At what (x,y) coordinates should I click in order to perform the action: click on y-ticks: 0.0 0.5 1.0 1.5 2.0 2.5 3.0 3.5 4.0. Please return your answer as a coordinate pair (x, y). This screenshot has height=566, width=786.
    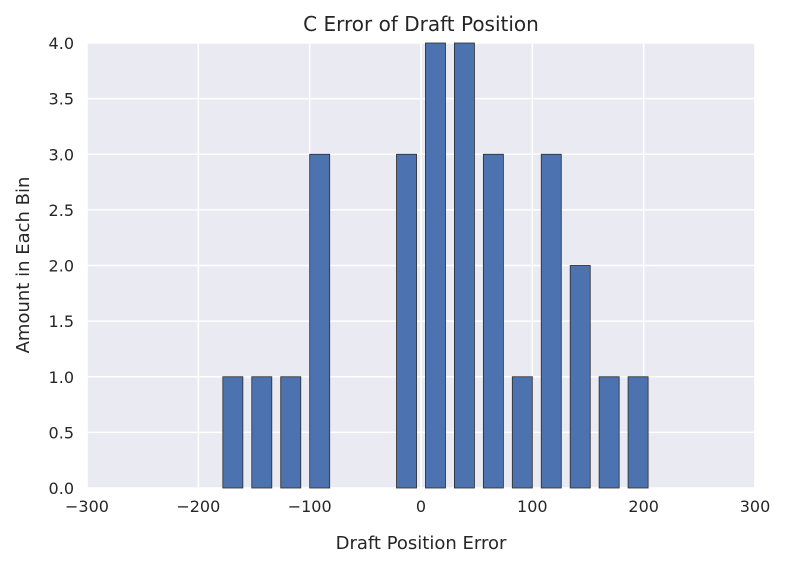
    Looking at the image, I should click on (61, 266).